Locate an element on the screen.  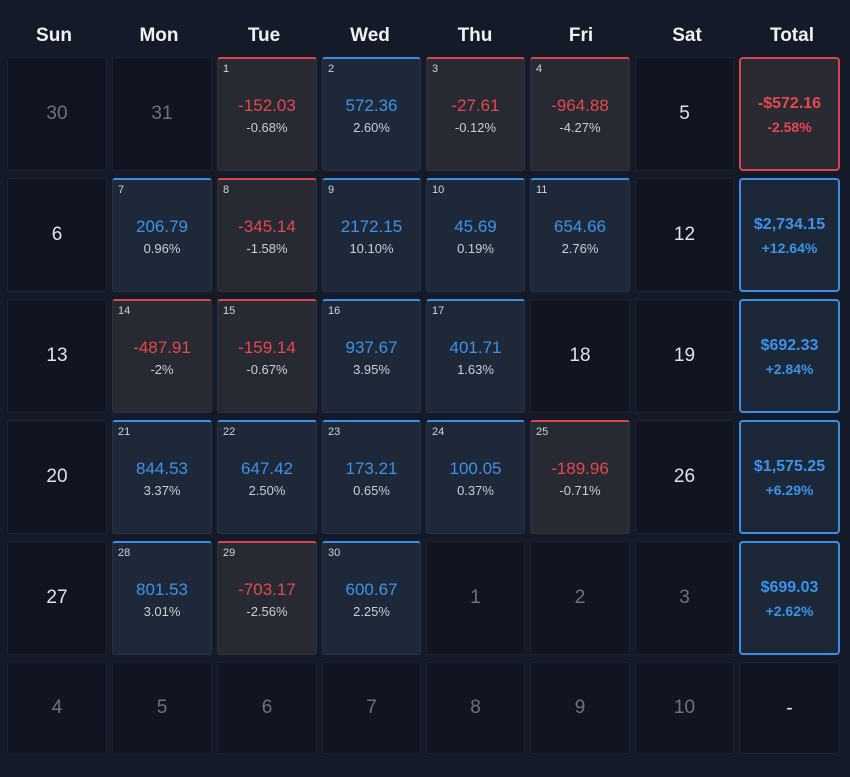
week-total-empty: - is located at coordinates (789, 707).